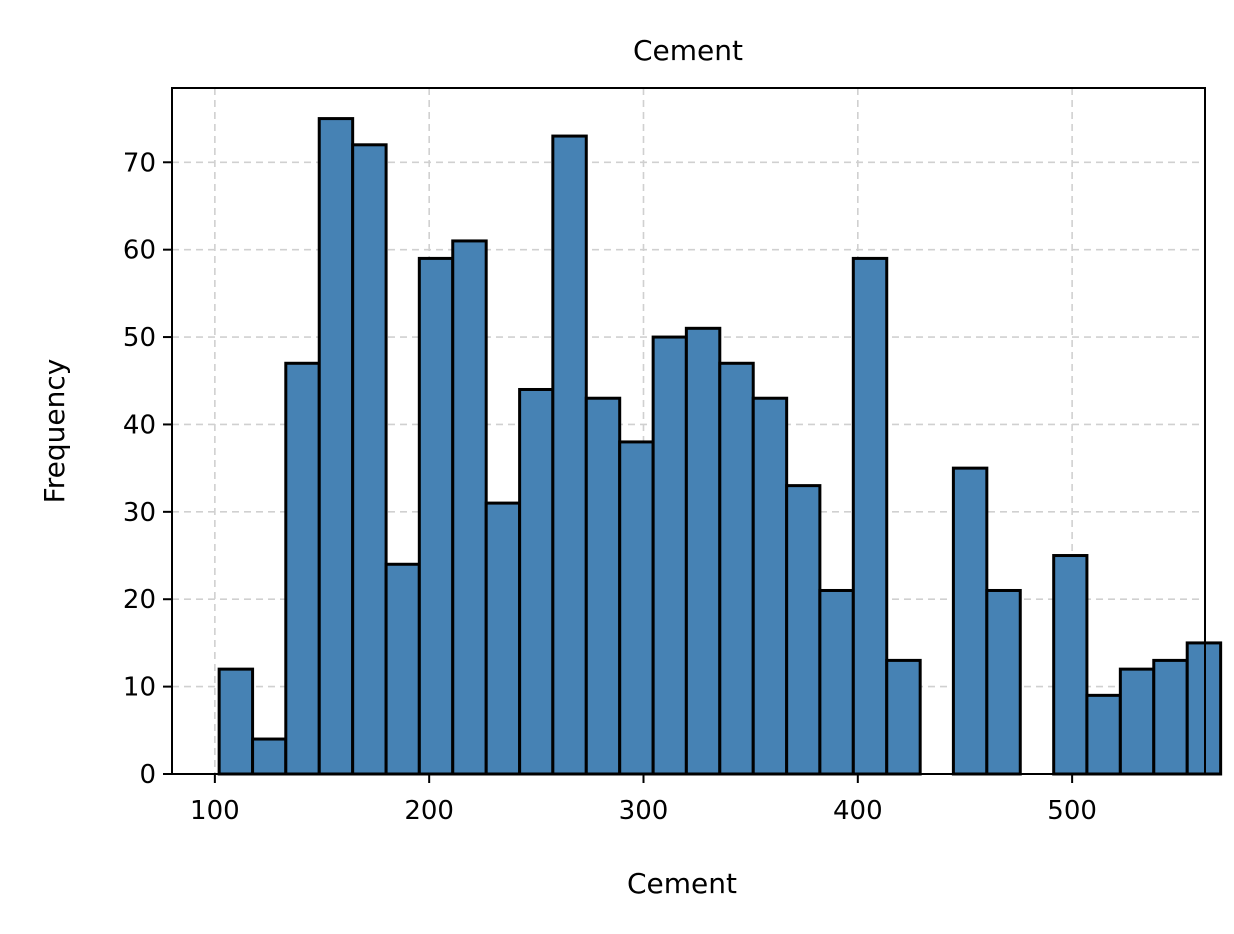  Describe the element at coordinates (1072, 811) in the screenshot. I see `x-tick-label: 500` at that location.